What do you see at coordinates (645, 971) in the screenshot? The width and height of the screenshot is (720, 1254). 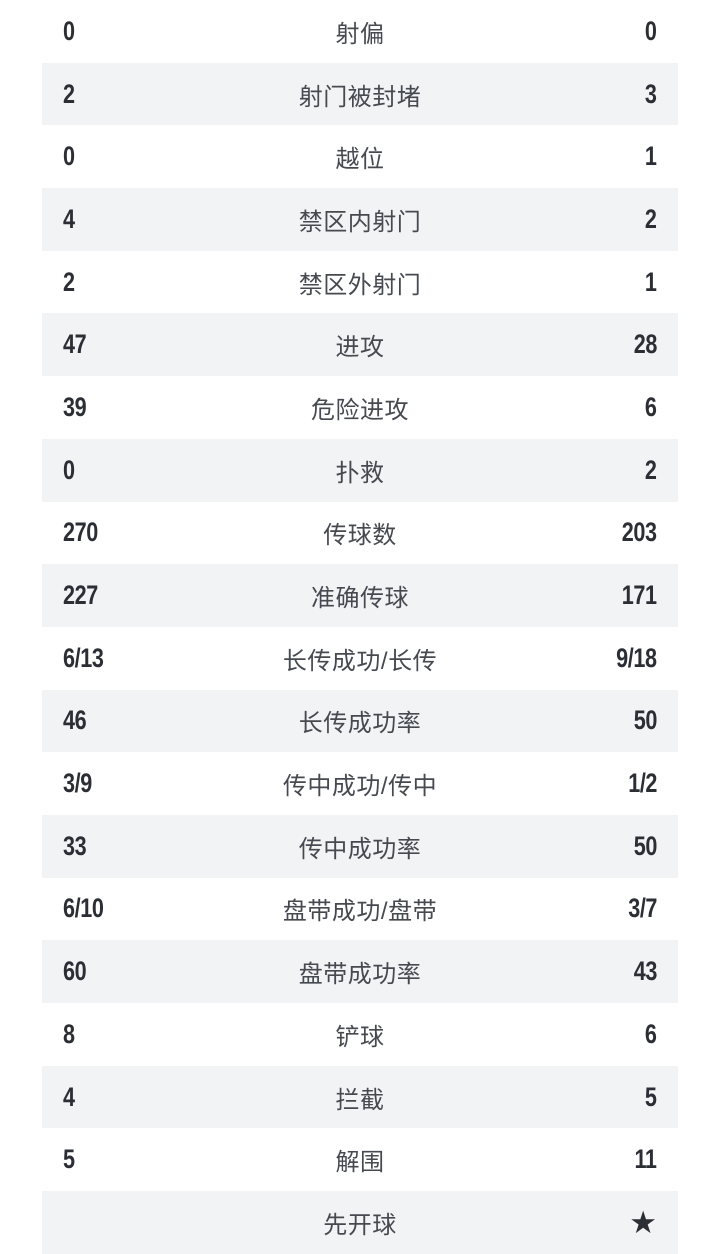 I see `away-value: 43` at bounding box center [645, 971].